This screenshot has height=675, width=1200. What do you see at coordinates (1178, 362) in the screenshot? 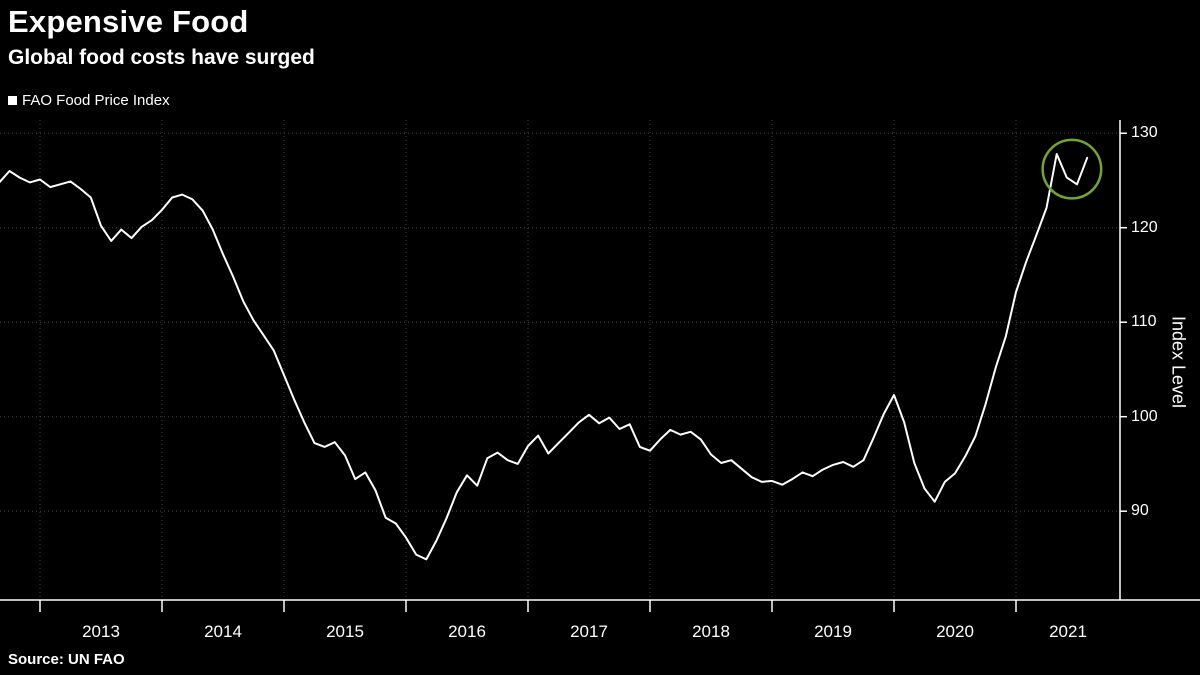
I see `y-axis-title: Index Level` at bounding box center [1178, 362].